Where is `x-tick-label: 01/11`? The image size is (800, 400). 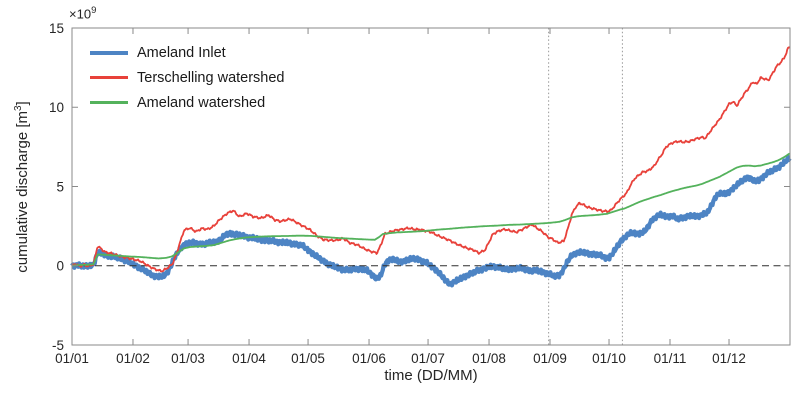 x-tick-label: 01/11 is located at coordinates (670, 358).